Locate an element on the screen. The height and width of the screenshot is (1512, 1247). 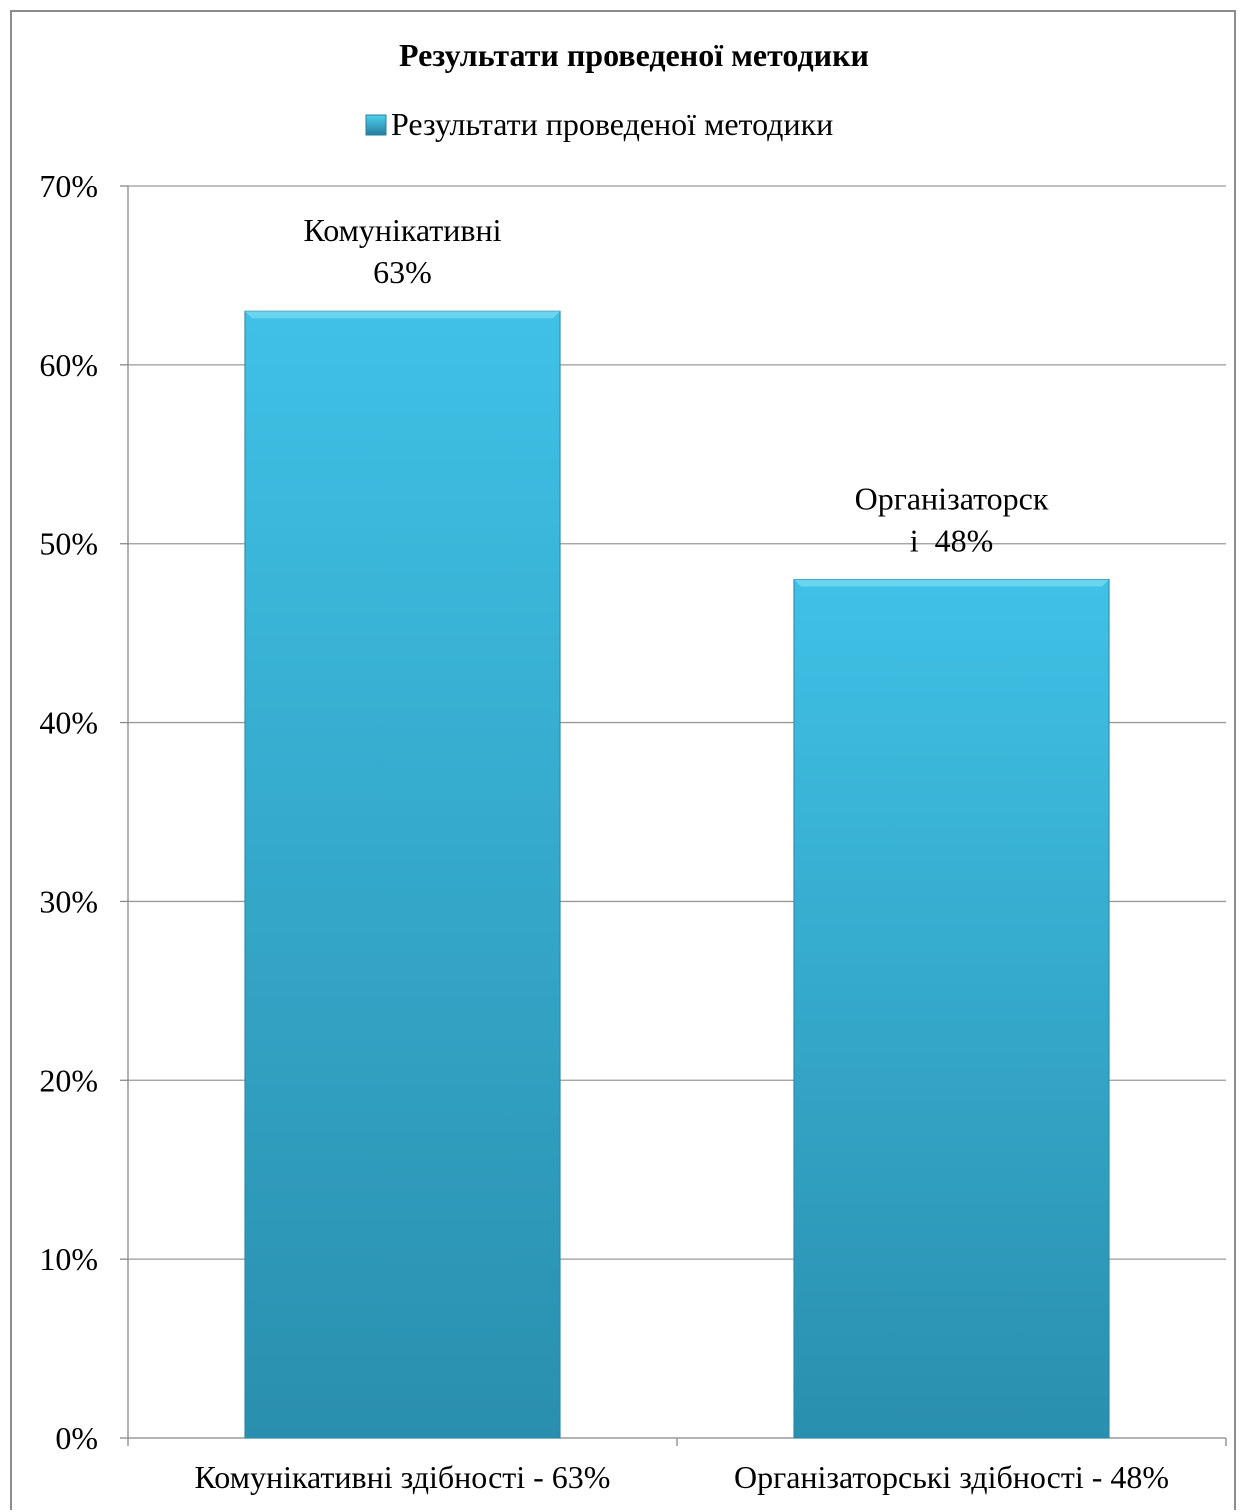
y-tick-label: 50% is located at coordinates (68, 544).